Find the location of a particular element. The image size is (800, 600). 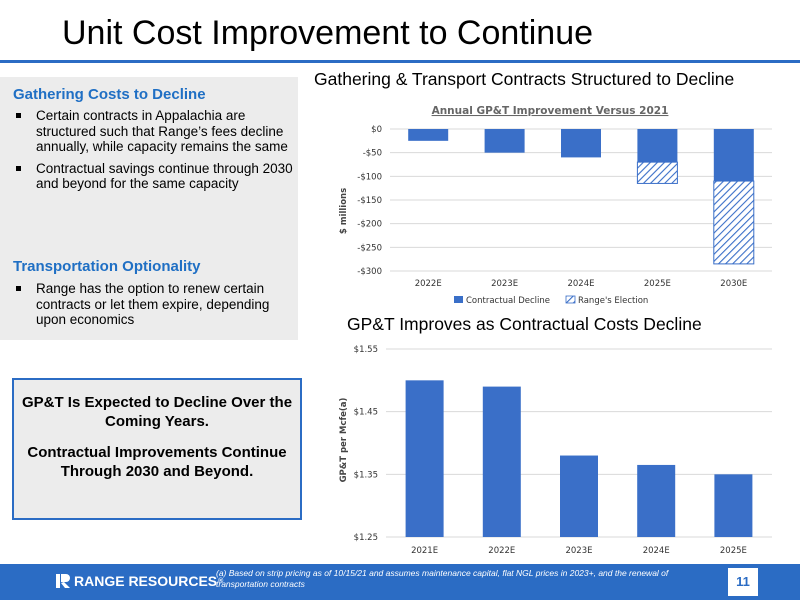

title-divider is located at coordinates (400, 61).